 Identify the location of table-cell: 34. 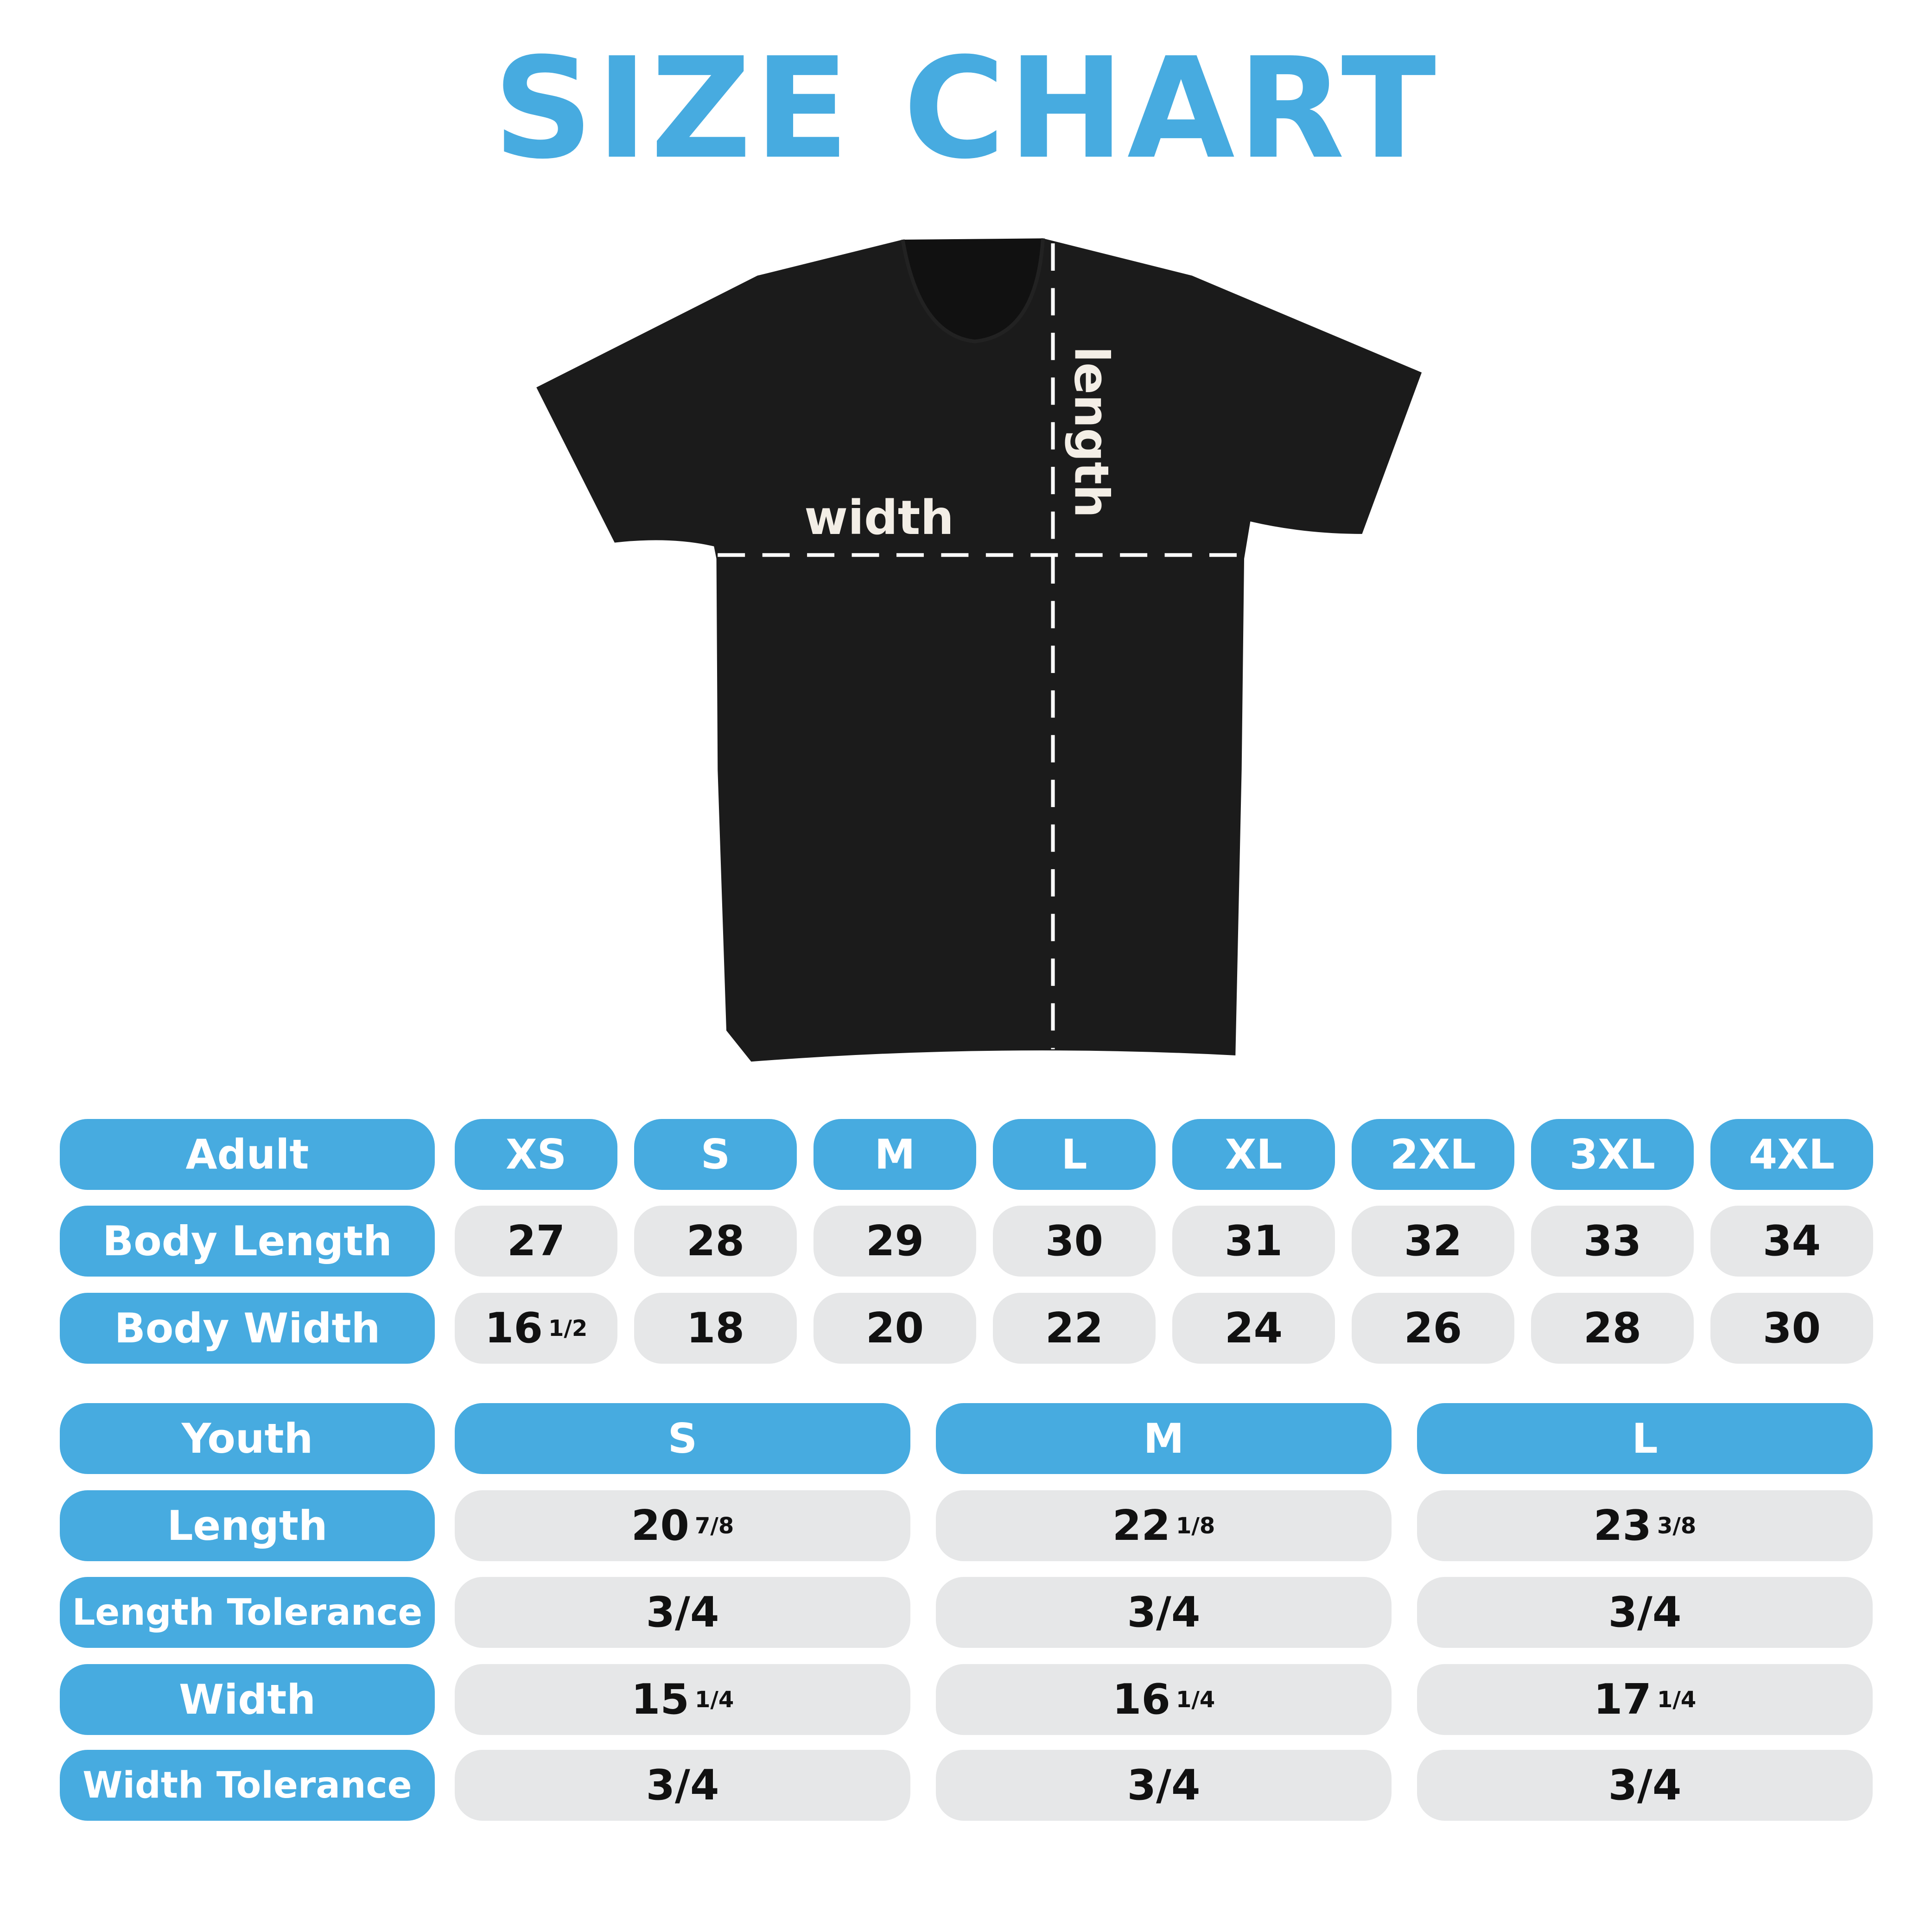
(1791, 1241).